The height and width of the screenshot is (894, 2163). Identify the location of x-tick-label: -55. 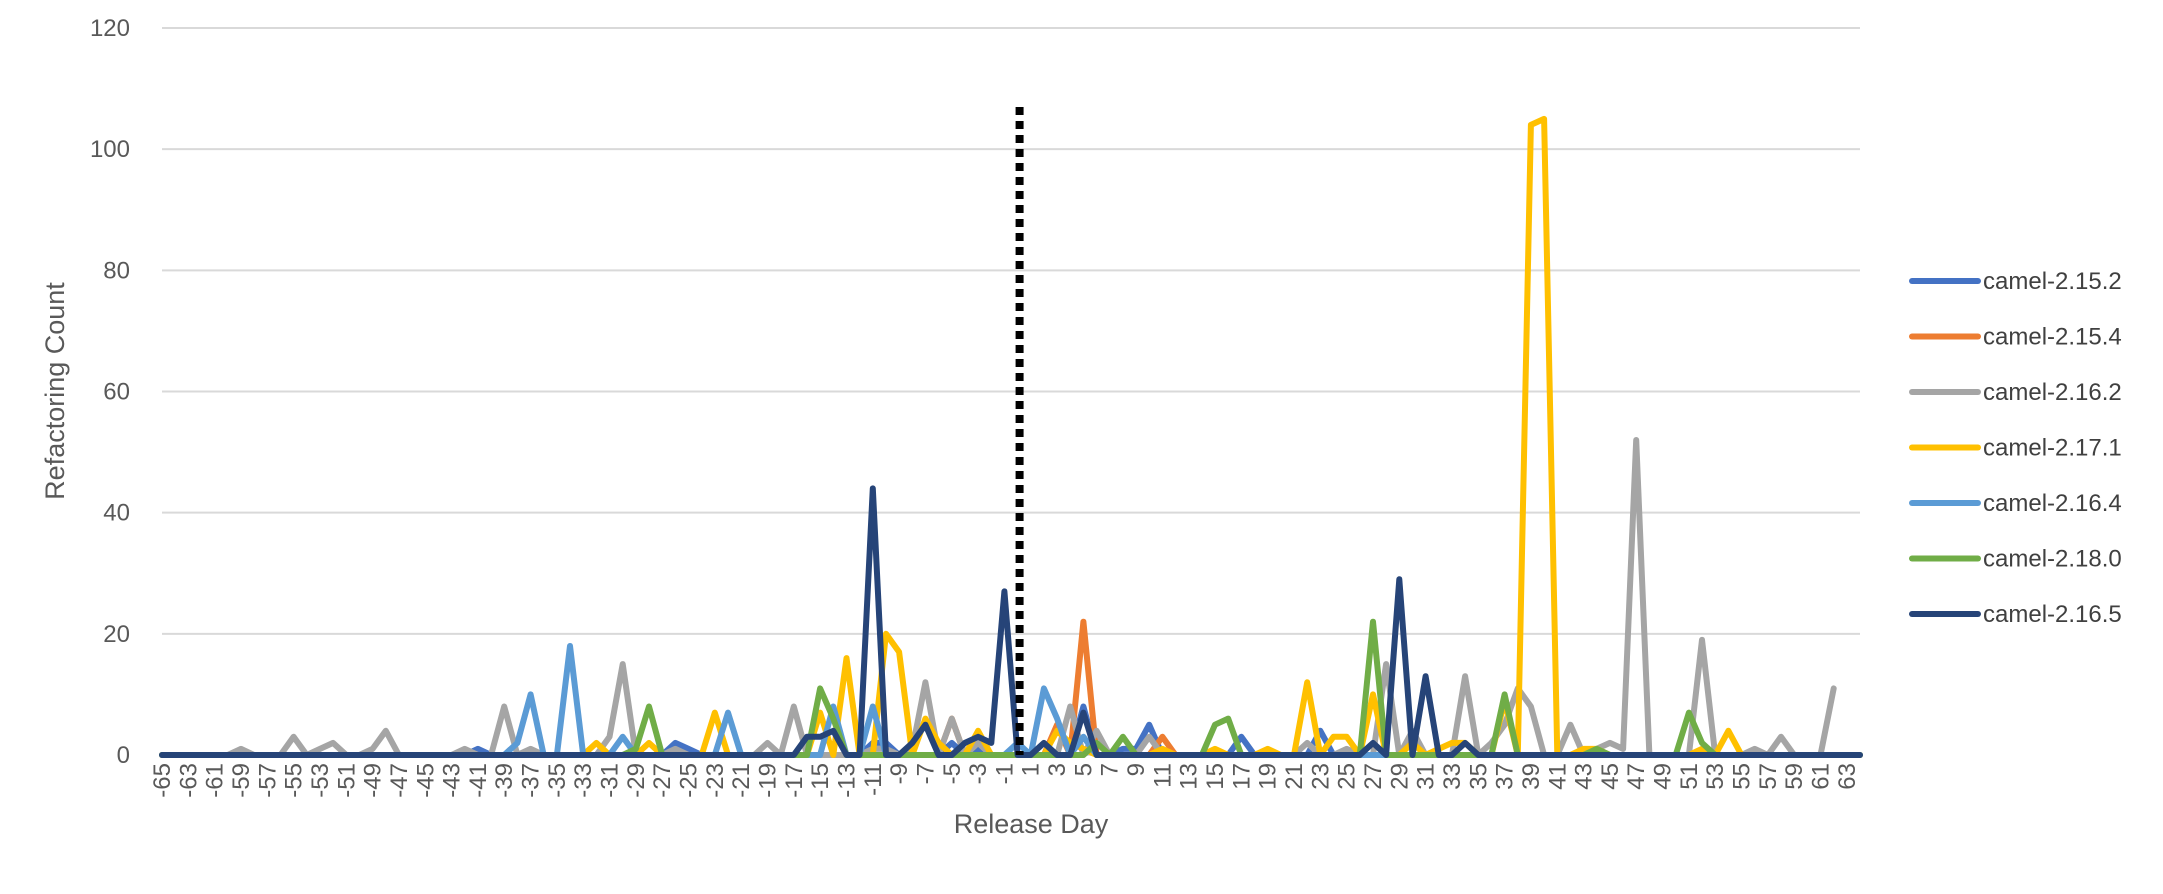
(294, 780).